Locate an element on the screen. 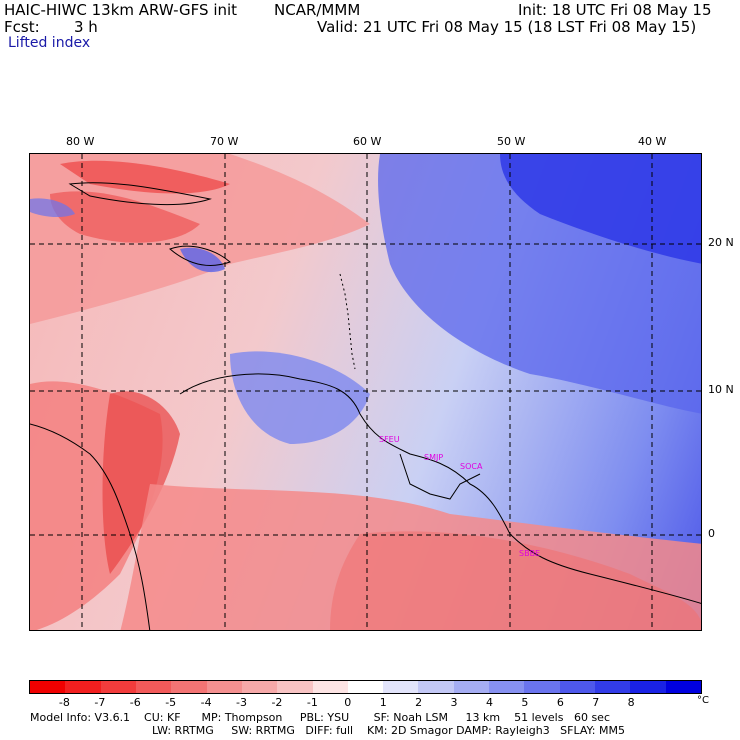 This screenshot has height=740, width=740. colorbar-unit: °C is located at coordinates (703, 700).